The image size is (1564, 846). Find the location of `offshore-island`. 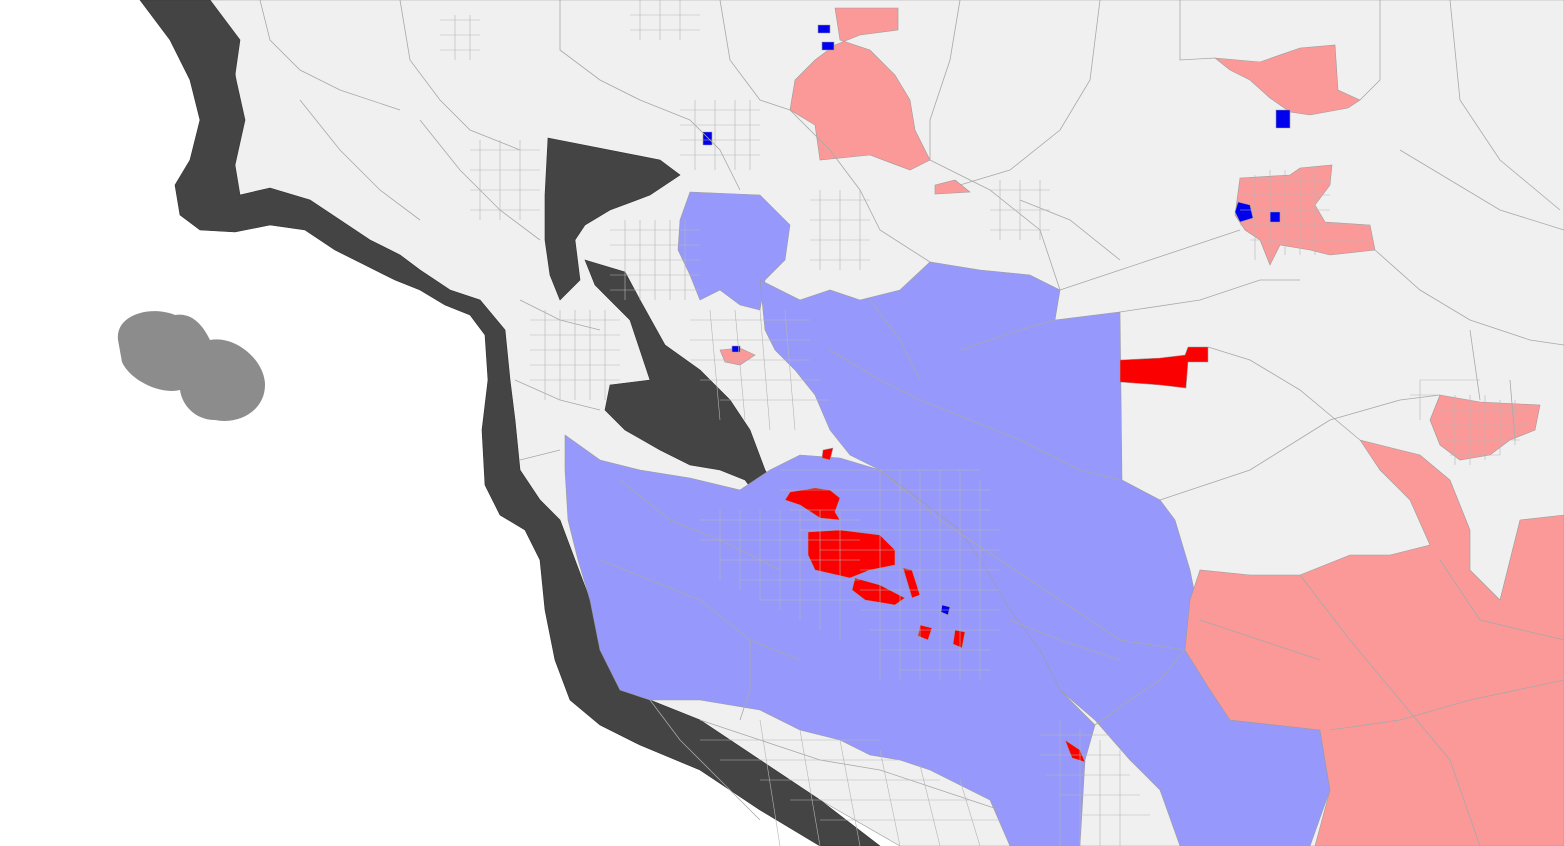

offshore-island is located at coordinates (191, 366).